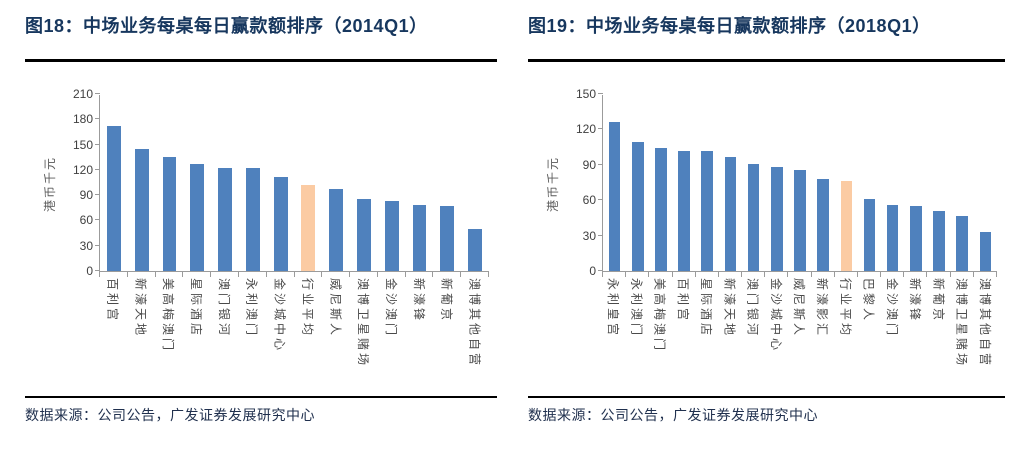 The image size is (1032, 450). Describe the element at coordinates (335, 308) in the screenshot. I see `x-category-label: 威尼斯人` at that location.